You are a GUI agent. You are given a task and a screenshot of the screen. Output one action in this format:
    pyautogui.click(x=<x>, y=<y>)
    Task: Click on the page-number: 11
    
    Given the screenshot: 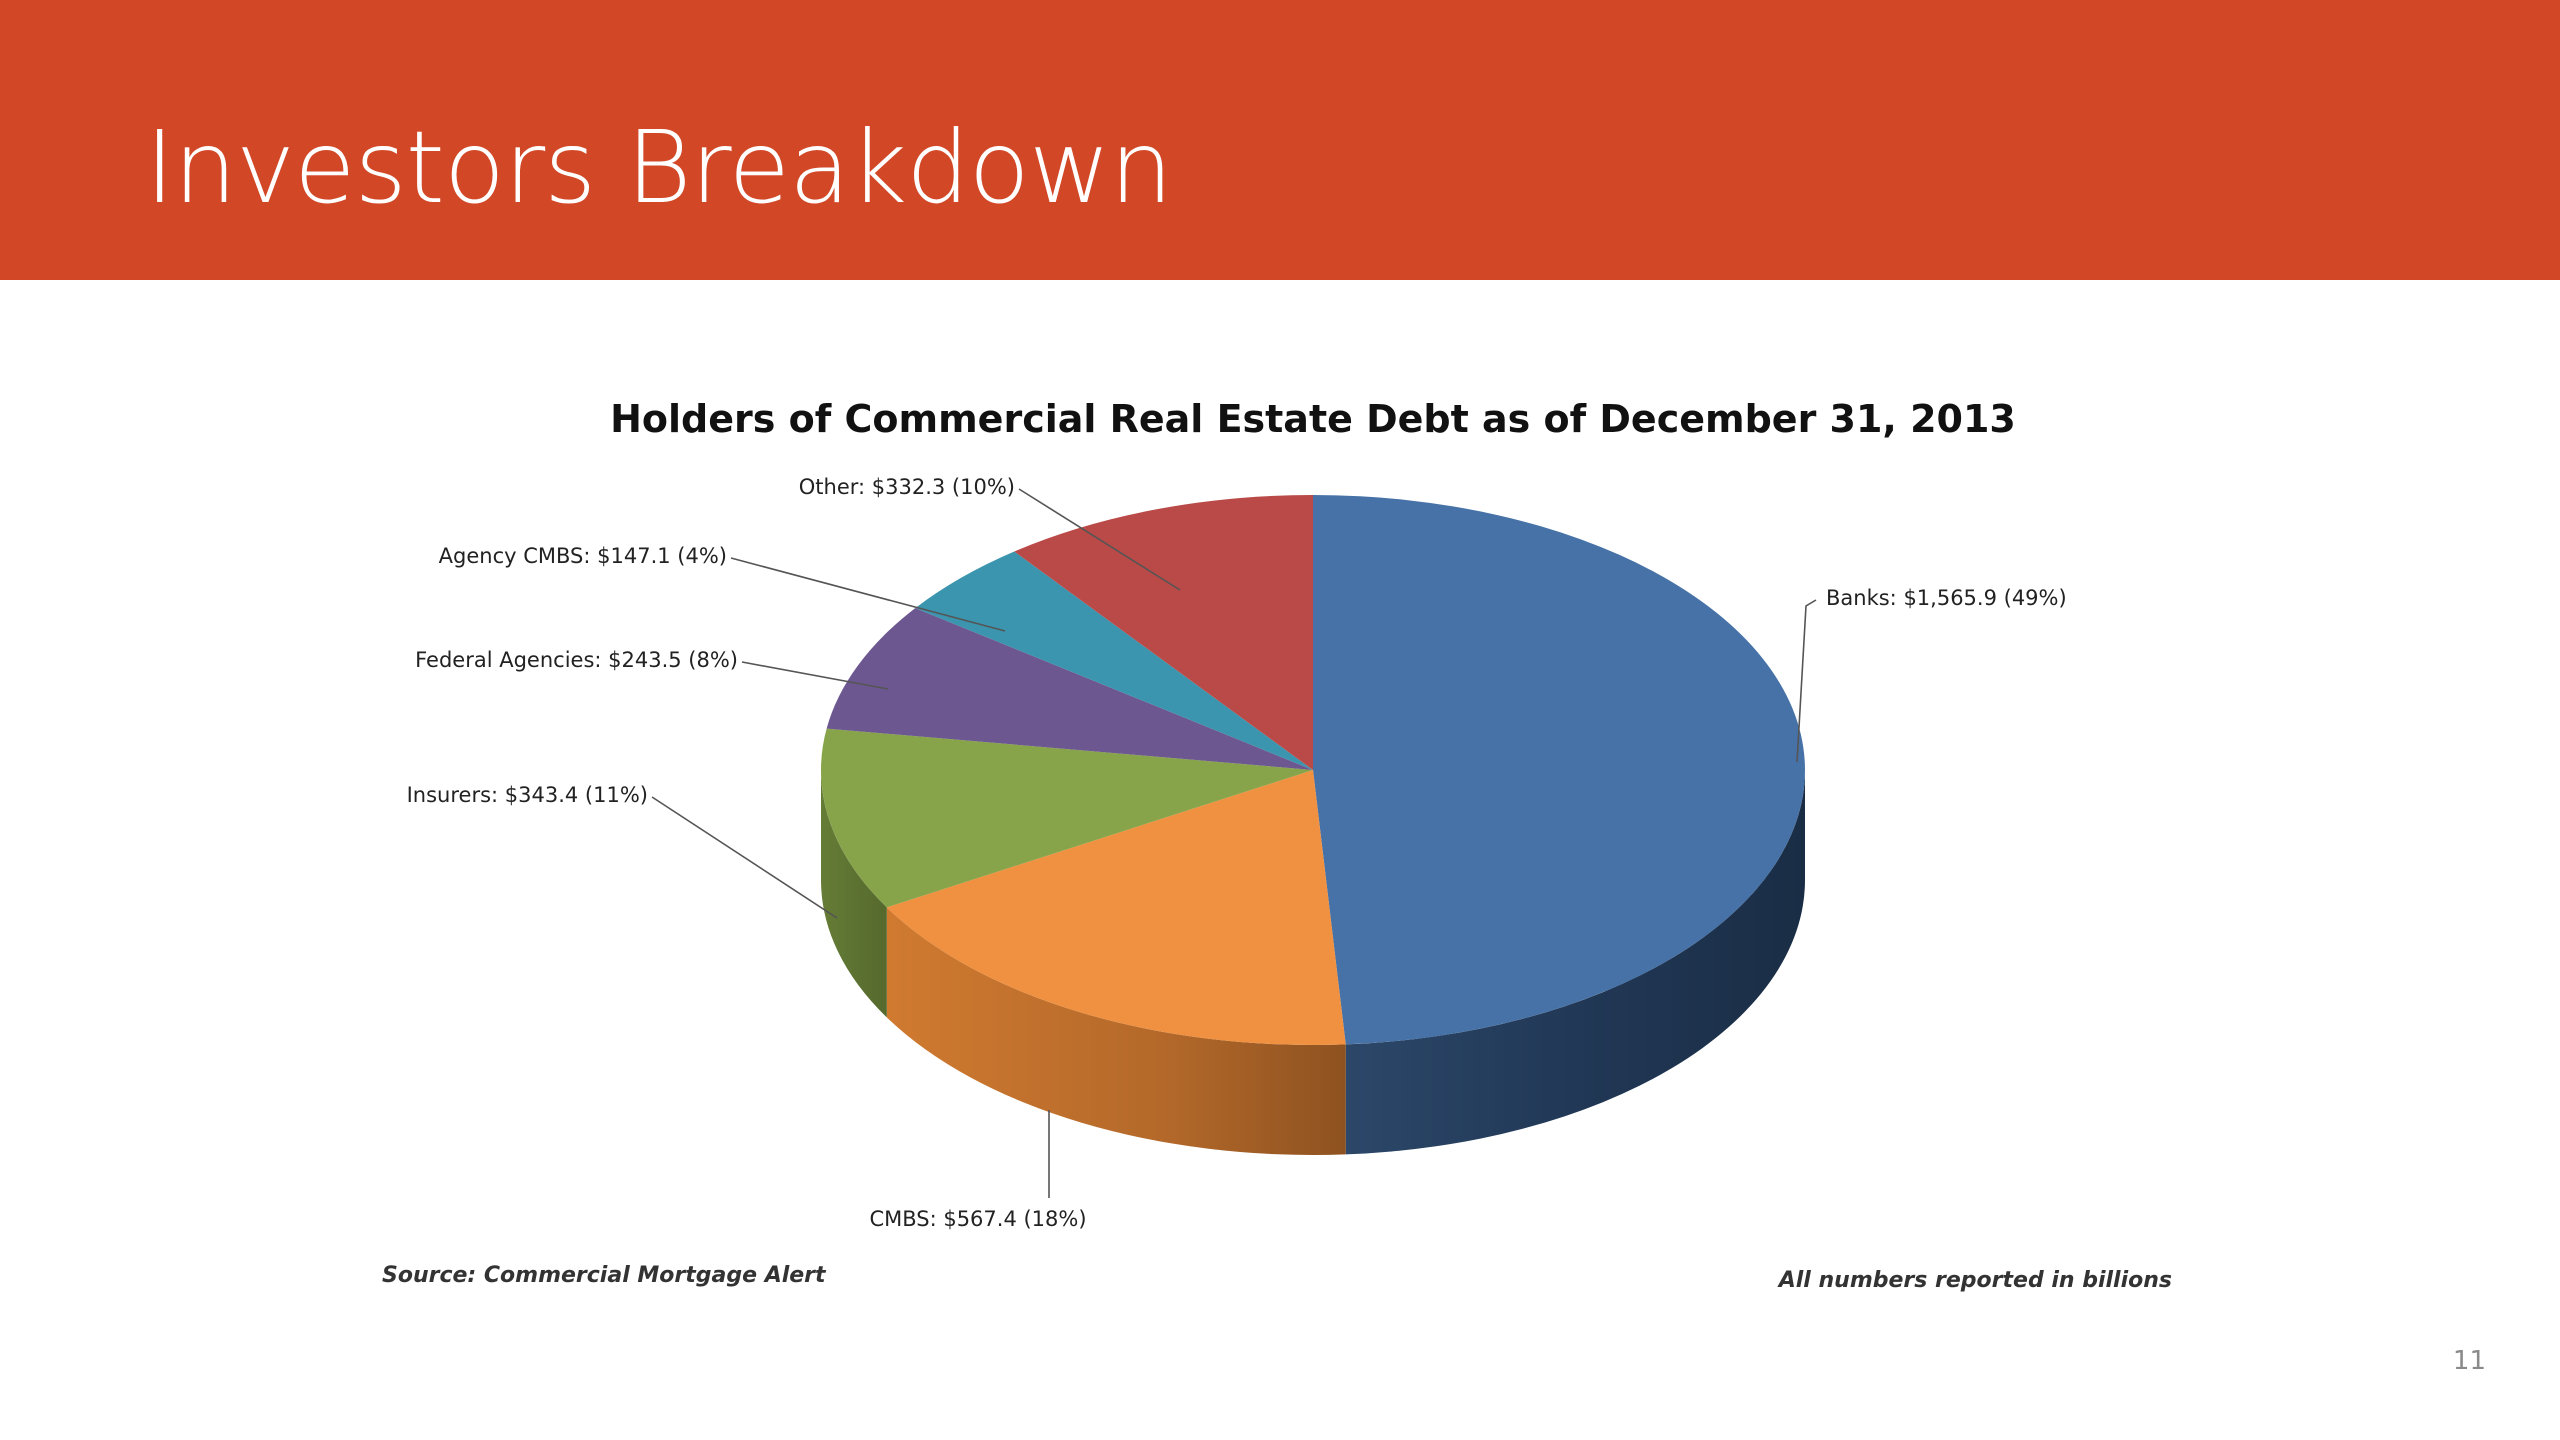 What is the action you would take?
    pyautogui.click(x=2469, y=1361)
    